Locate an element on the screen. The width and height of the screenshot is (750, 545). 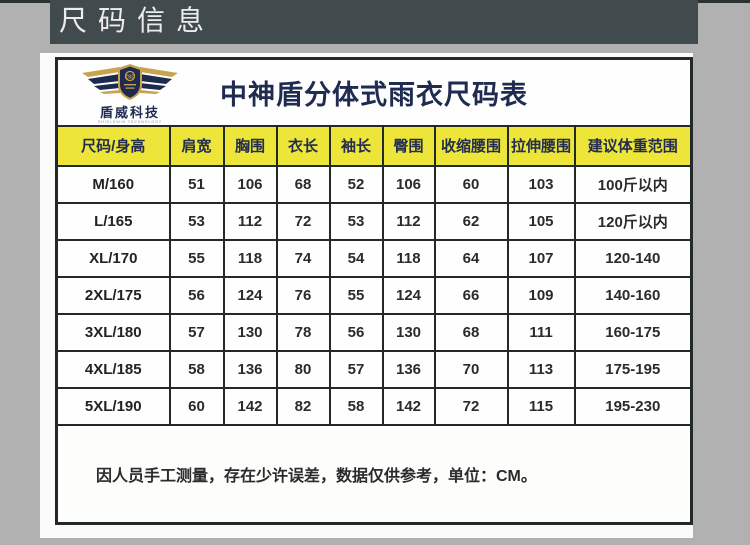
column-header-row: 尺码/身高 肩宽 胸围 衣长 袖长 臀围 收缩腰围 拉伸腰围 建议体重范围 is located at coordinates (374, 145).